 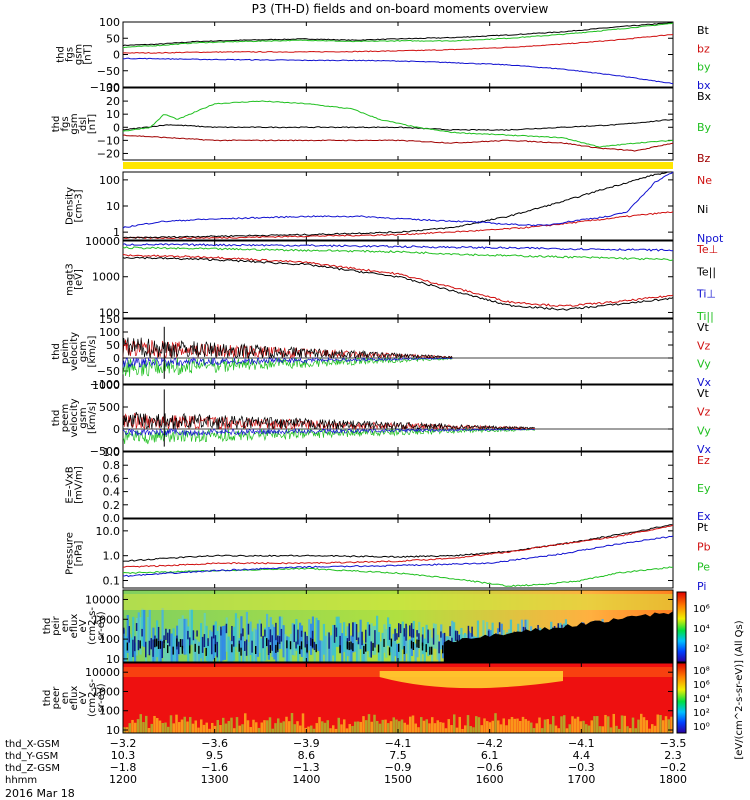 What do you see at coordinates (710, 238) in the screenshot?
I see `legend-npot: Npot` at bounding box center [710, 238].